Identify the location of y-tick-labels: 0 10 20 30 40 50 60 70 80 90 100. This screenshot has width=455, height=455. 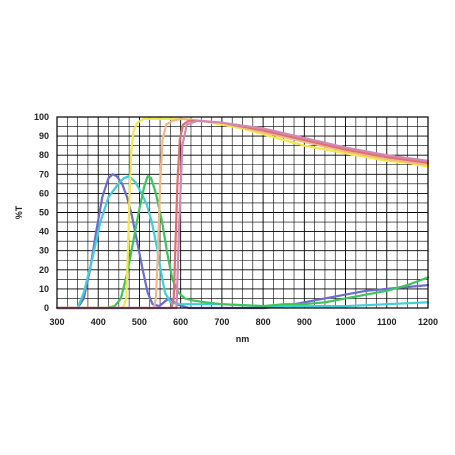
(41, 212).